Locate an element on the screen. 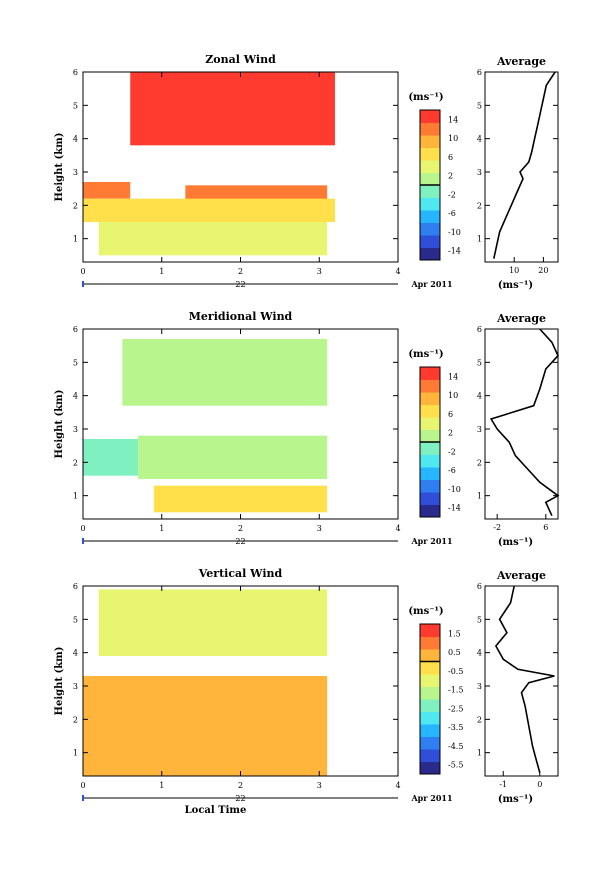 This screenshot has width=610, height=876. profile-x-tick-label: 0 is located at coordinates (539, 784).